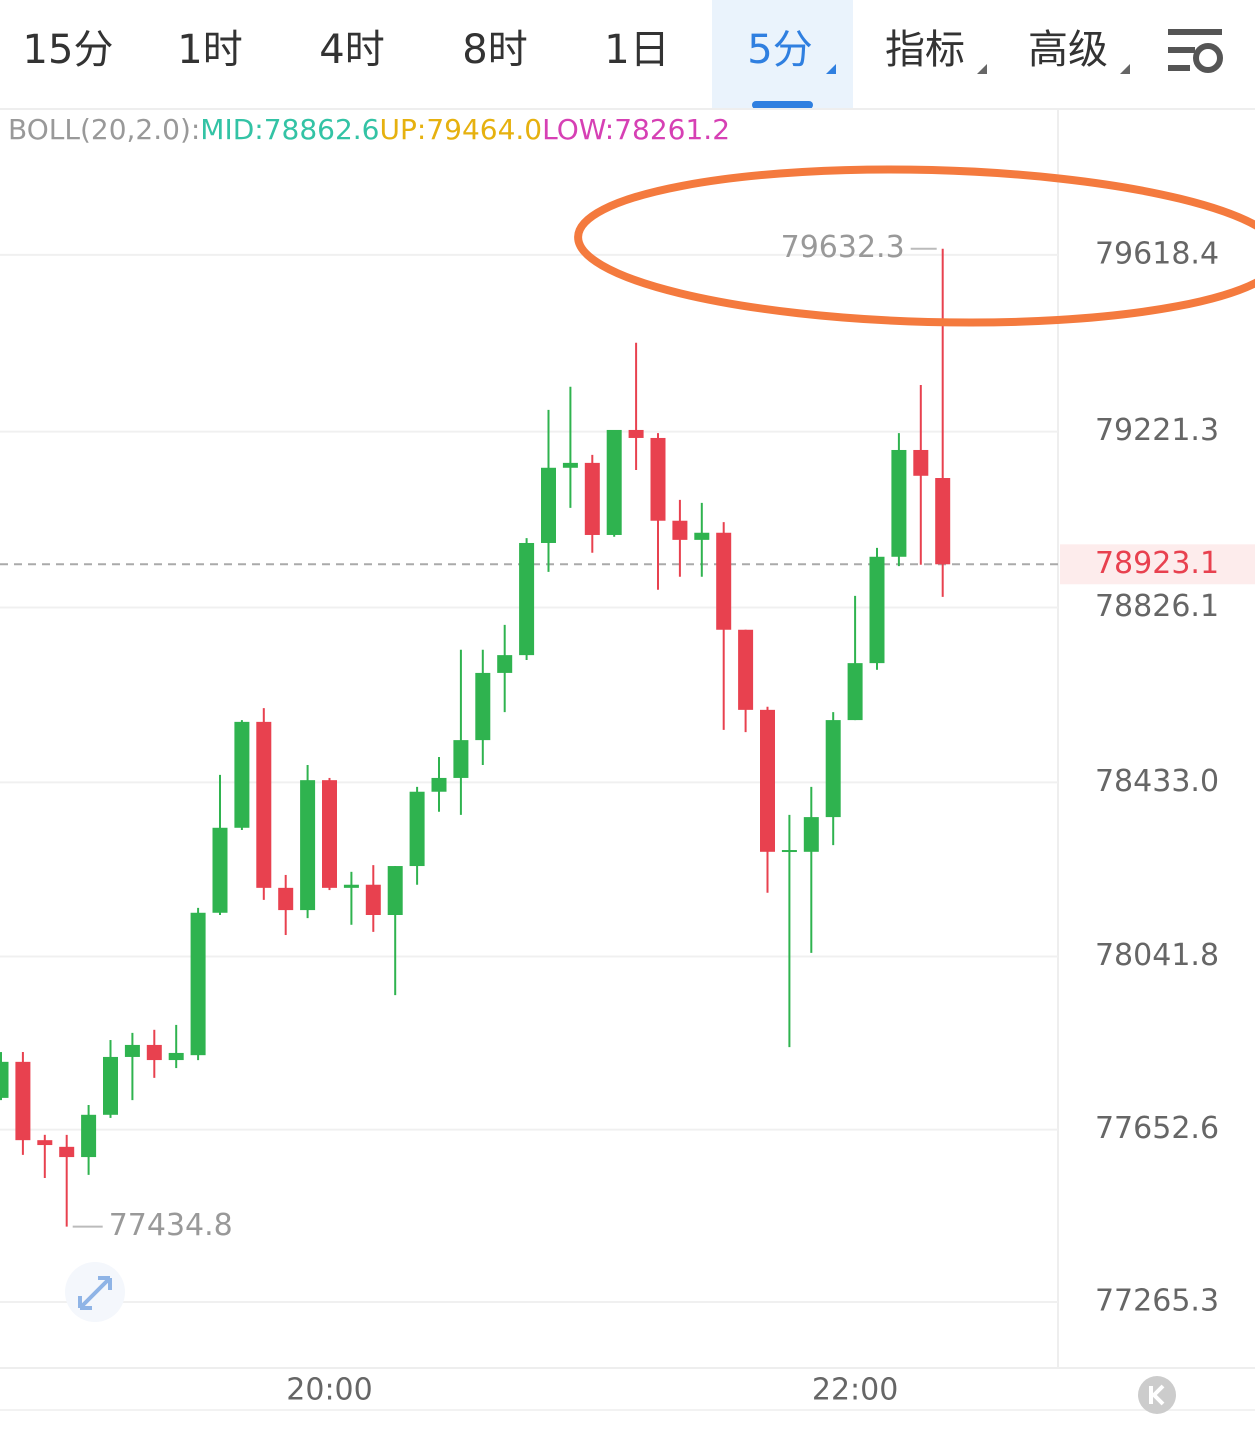 The image size is (1255, 1432). What do you see at coordinates (636, 50) in the screenshot?
I see `tab: 1日` at bounding box center [636, 50].